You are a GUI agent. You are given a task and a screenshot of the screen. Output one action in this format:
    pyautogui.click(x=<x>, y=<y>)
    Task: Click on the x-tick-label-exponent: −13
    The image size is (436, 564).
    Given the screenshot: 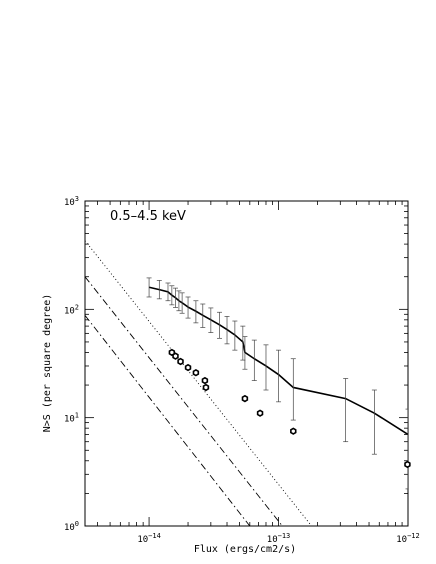 What is the action you would take?
    pyautogui.click(x=284, y=536)
    